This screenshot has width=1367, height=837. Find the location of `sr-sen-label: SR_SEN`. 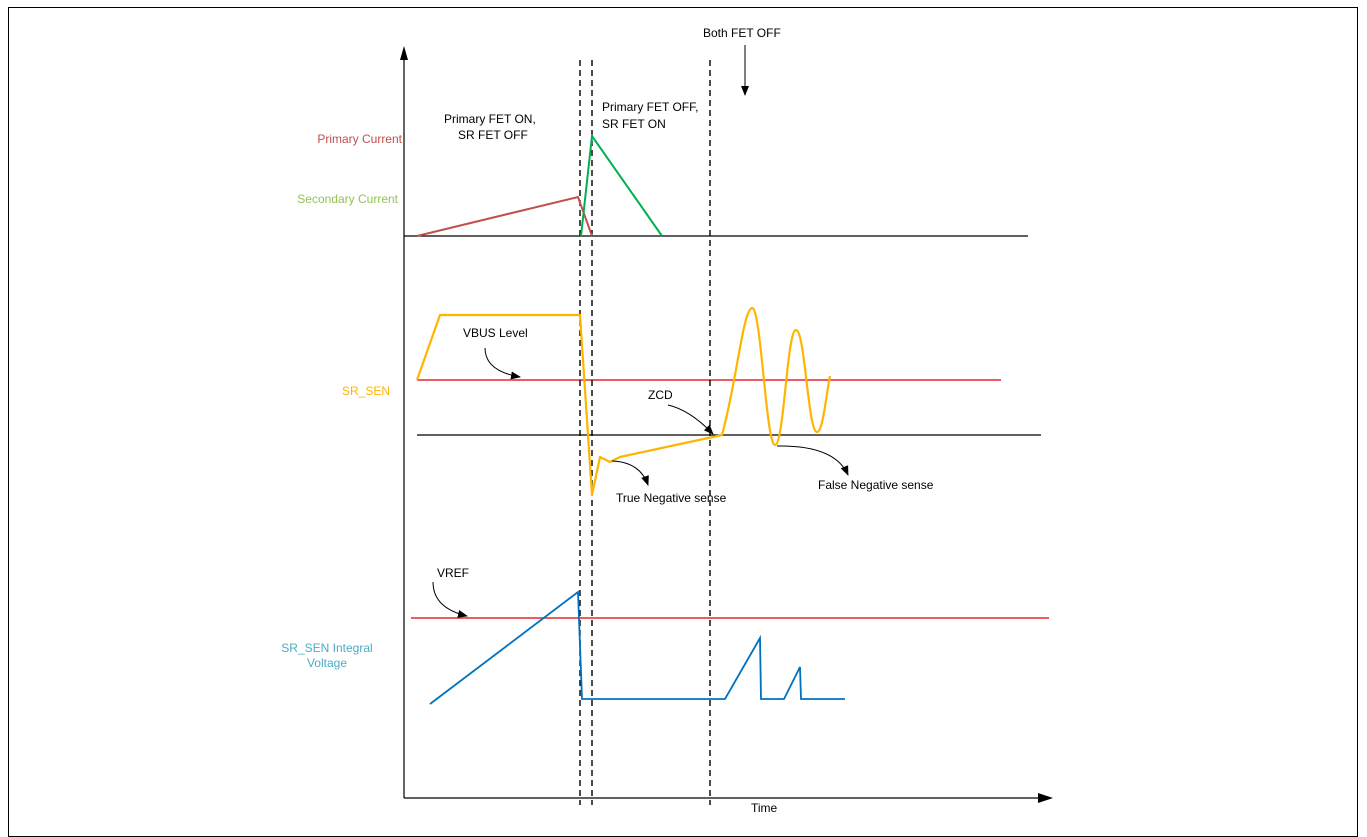

sr-sen-label: SR_SEN is located at coordinates (366, 391).